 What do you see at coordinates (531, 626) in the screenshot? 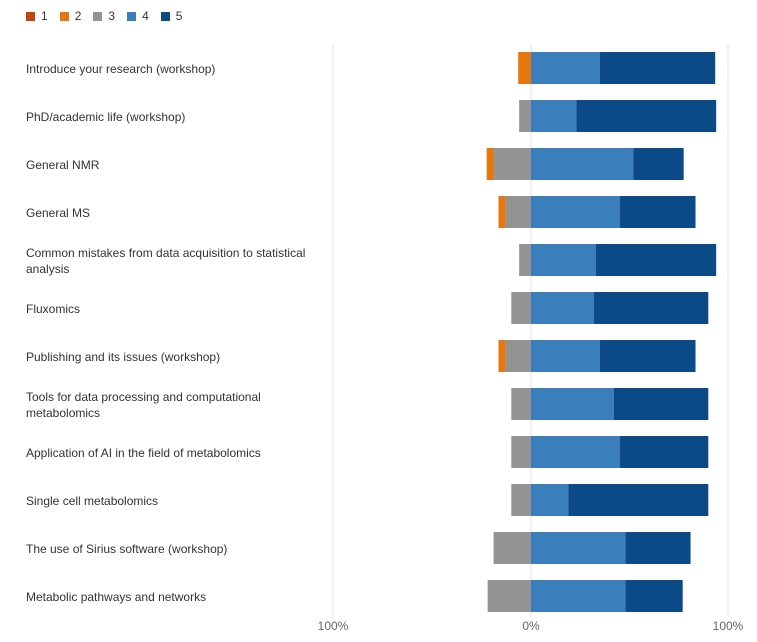
I see `x-tick-label: 0%` at bounding box center [531, 626].